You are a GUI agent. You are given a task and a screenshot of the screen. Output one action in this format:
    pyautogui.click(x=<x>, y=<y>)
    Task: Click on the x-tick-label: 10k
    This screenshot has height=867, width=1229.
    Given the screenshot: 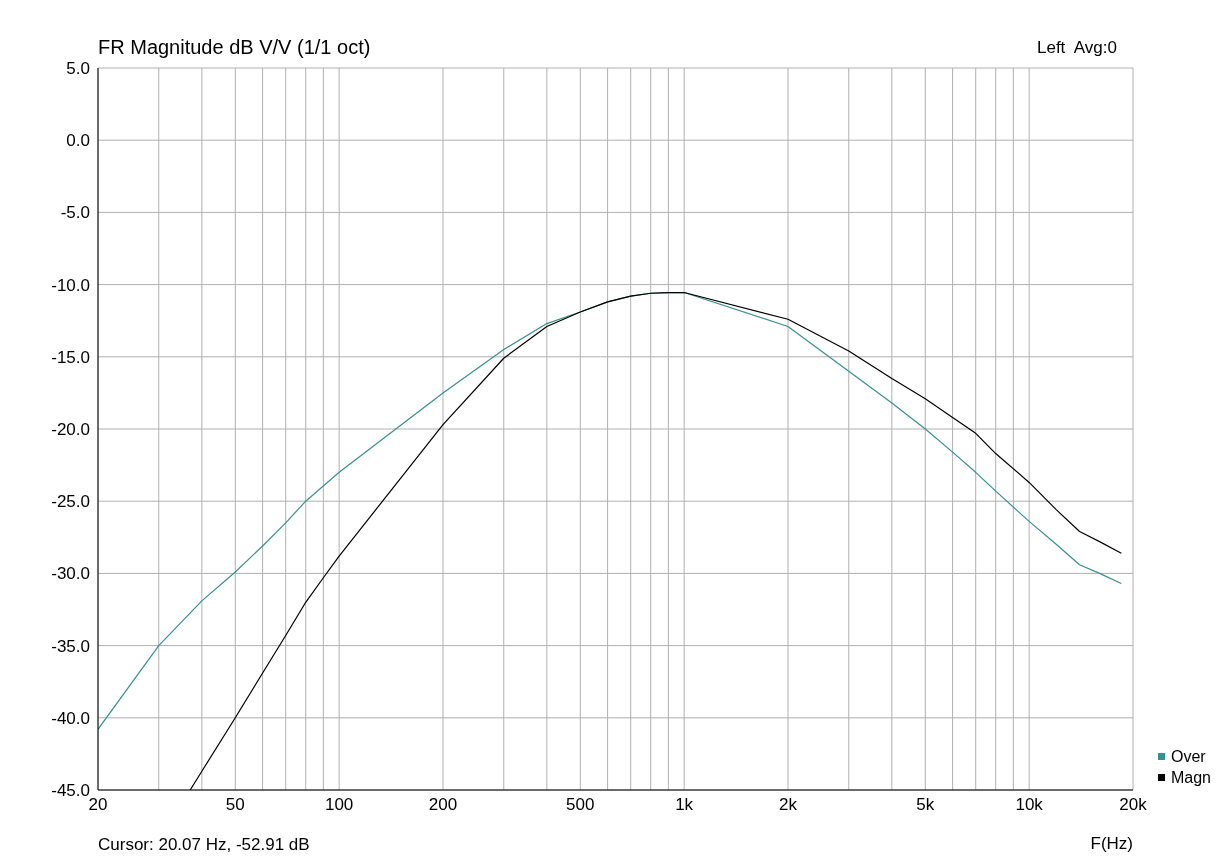 What is the action you would take?
    pyautogui.click(x=1029, y=805)
    